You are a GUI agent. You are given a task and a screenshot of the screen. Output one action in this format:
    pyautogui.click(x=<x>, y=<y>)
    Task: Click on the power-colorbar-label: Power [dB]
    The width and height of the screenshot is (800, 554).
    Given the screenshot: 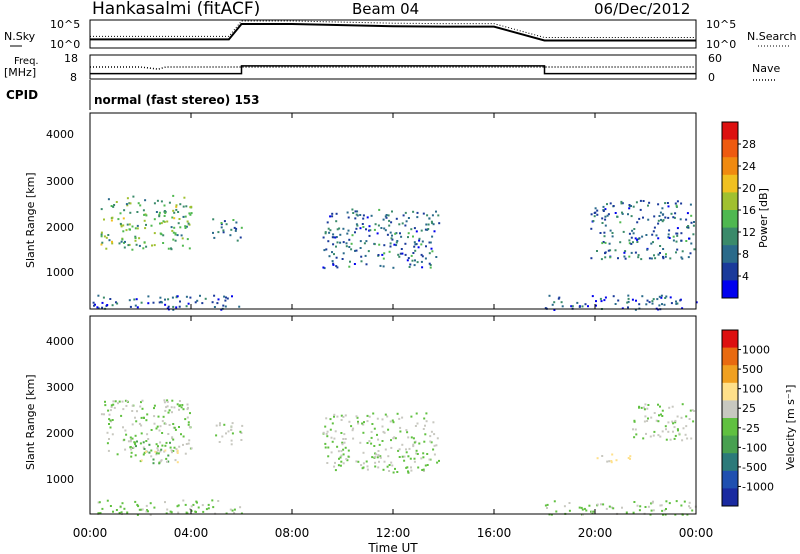 What is the action you would take?
    pyautogui.click(x=763, y=218)
    